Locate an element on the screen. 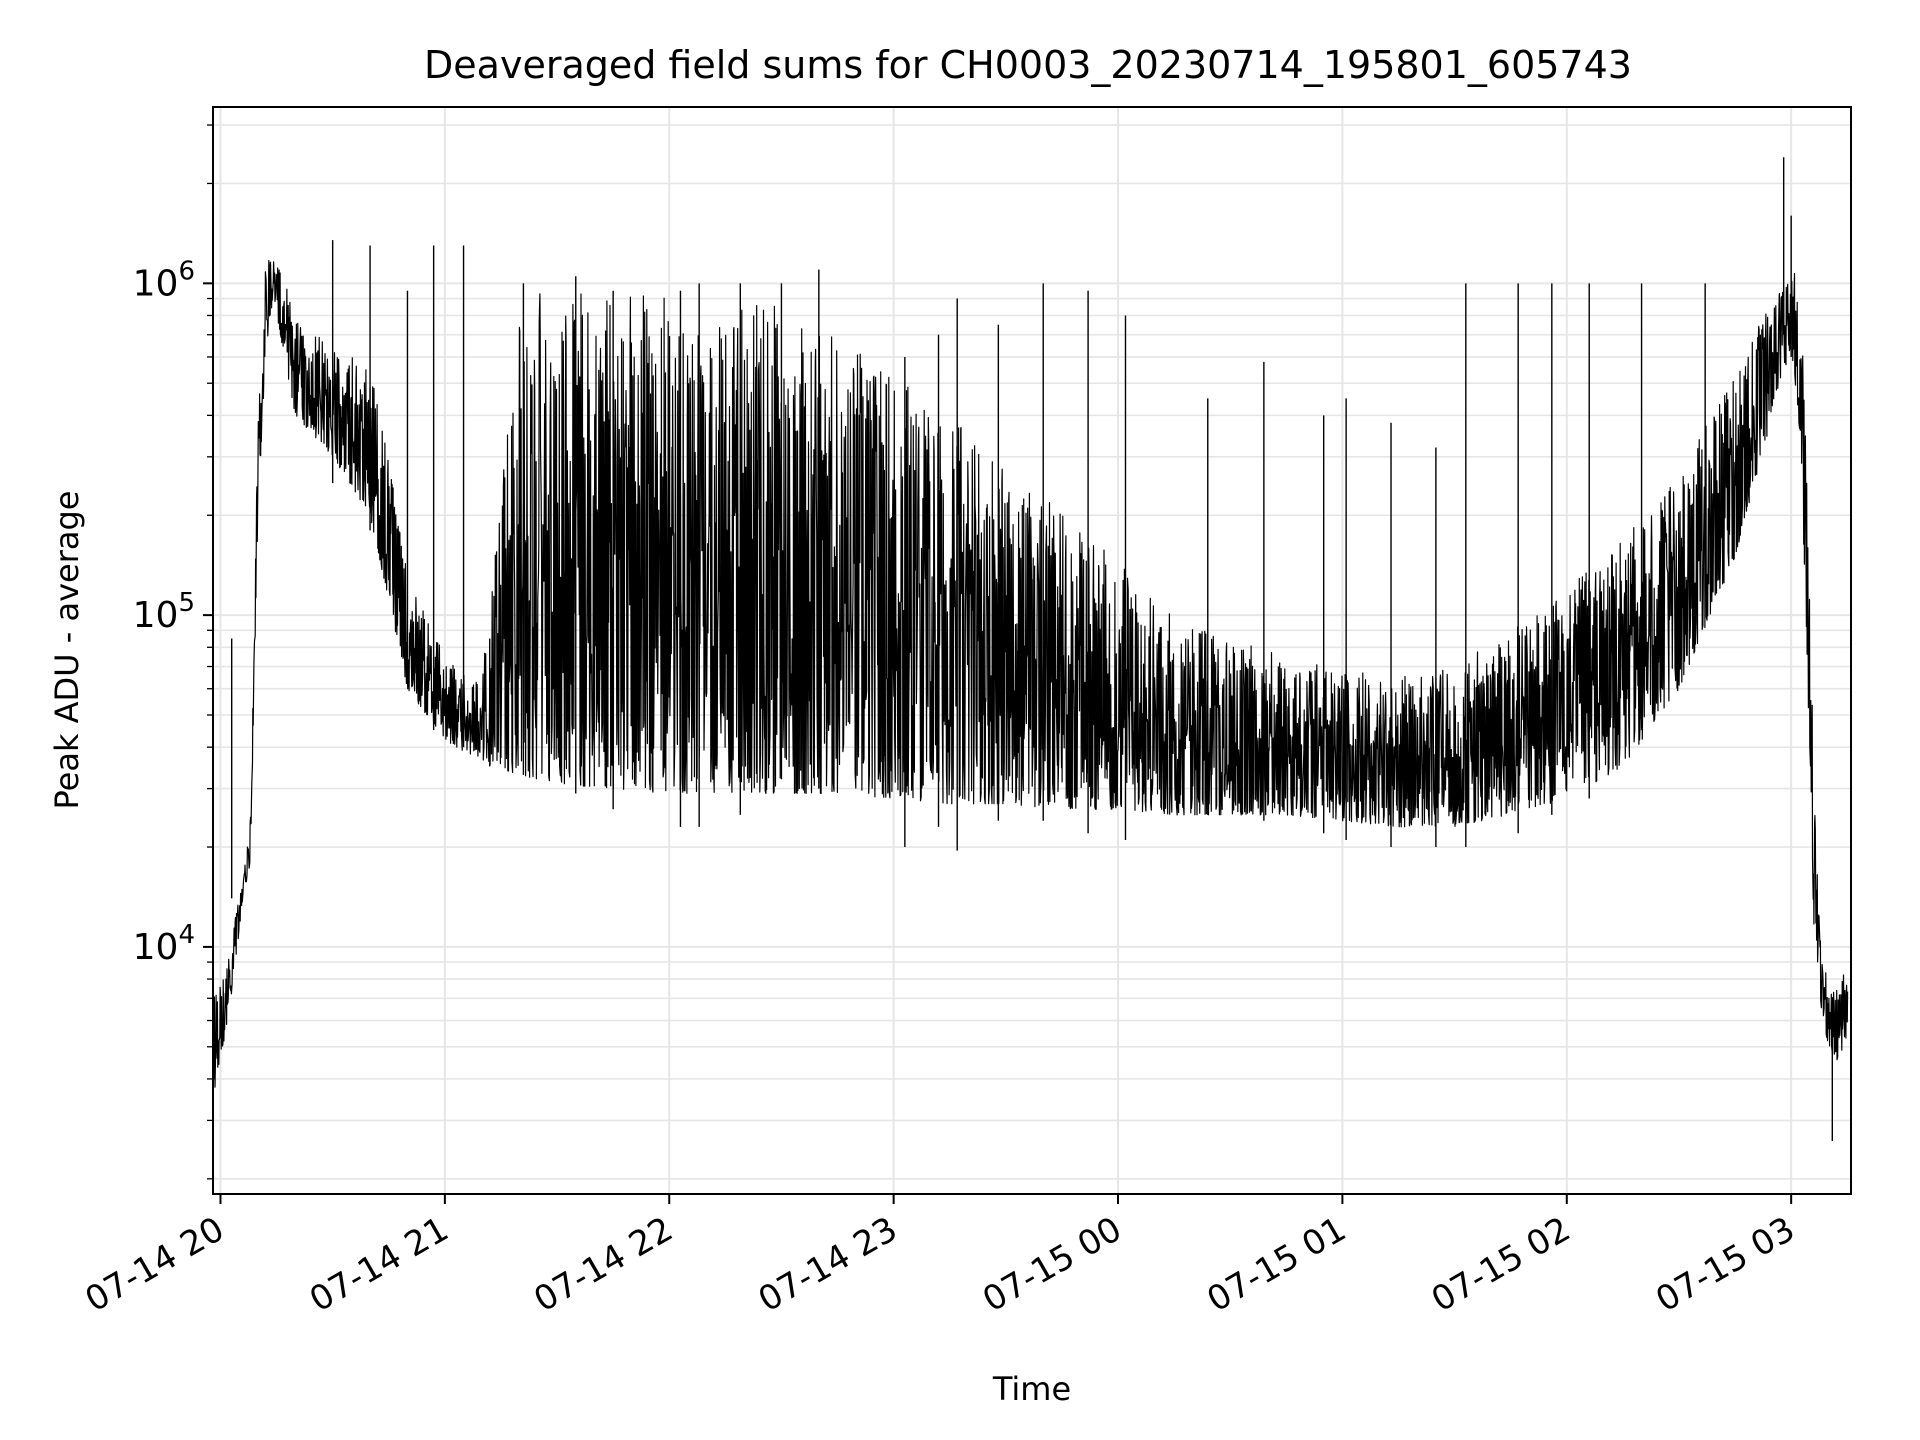  y-tick-label: 10⁴ is located at coordinates (164, 944).